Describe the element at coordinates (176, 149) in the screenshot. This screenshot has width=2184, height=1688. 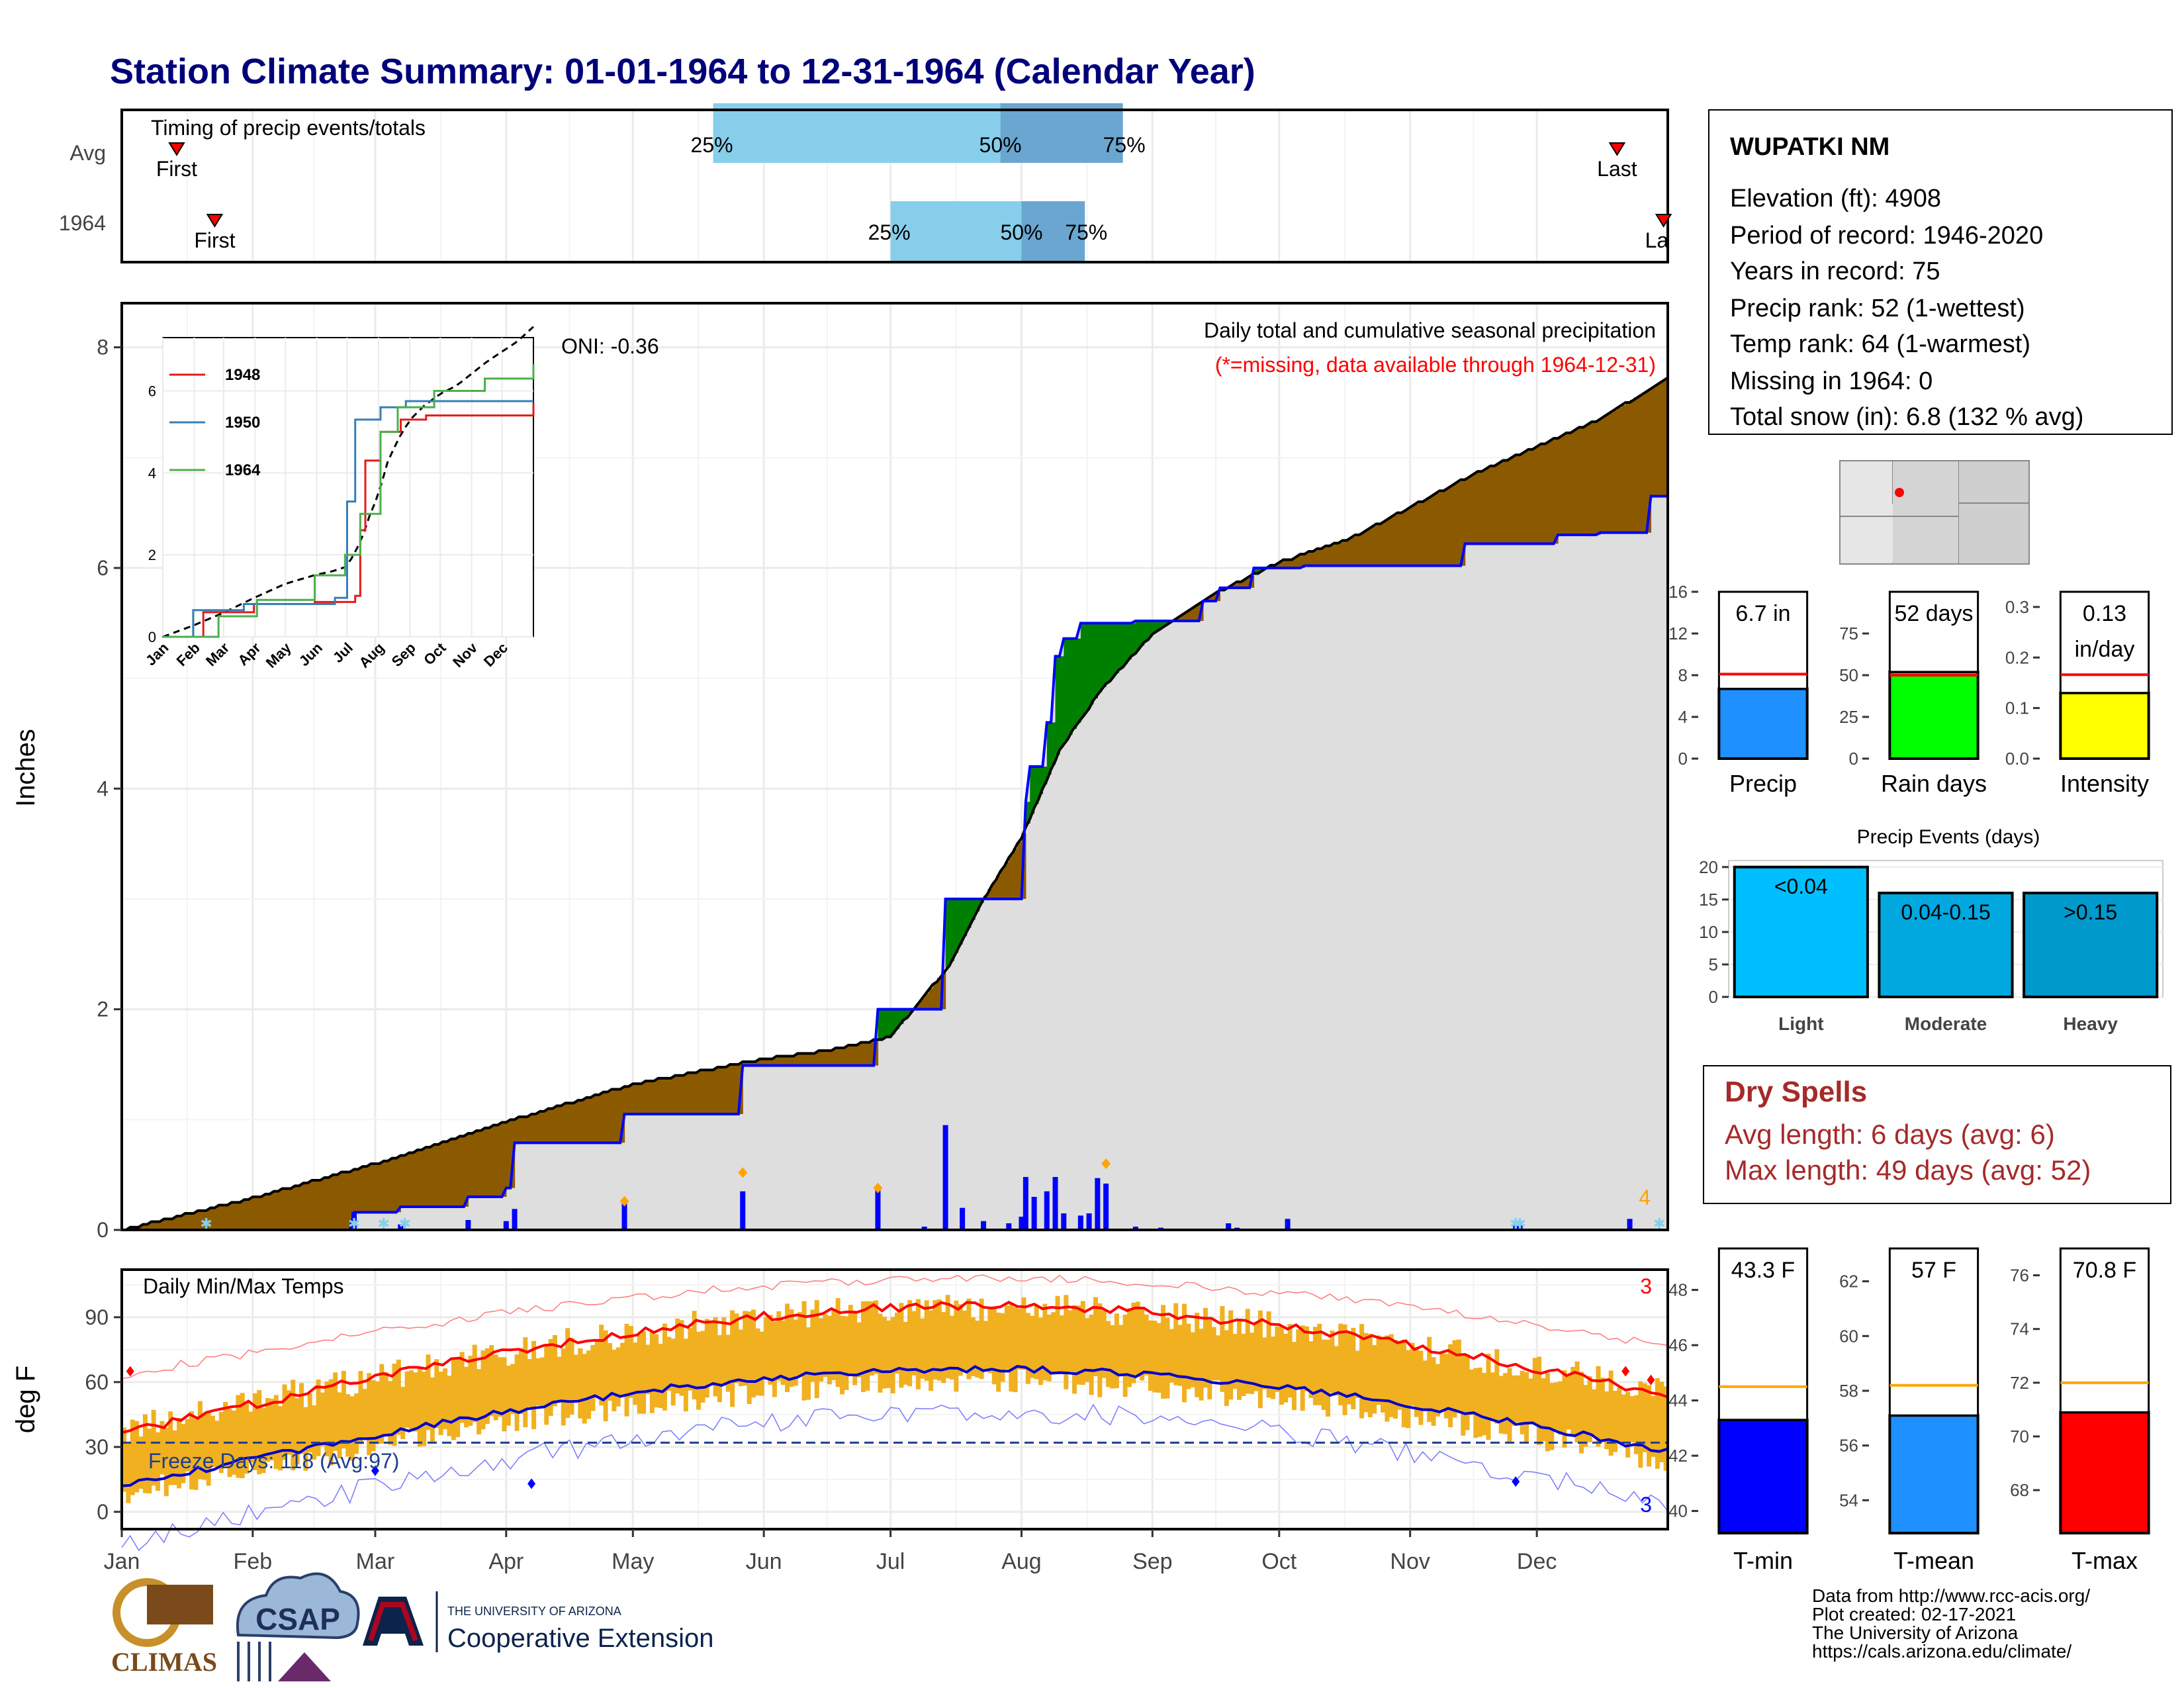
I see `first-event-marker` at that location.